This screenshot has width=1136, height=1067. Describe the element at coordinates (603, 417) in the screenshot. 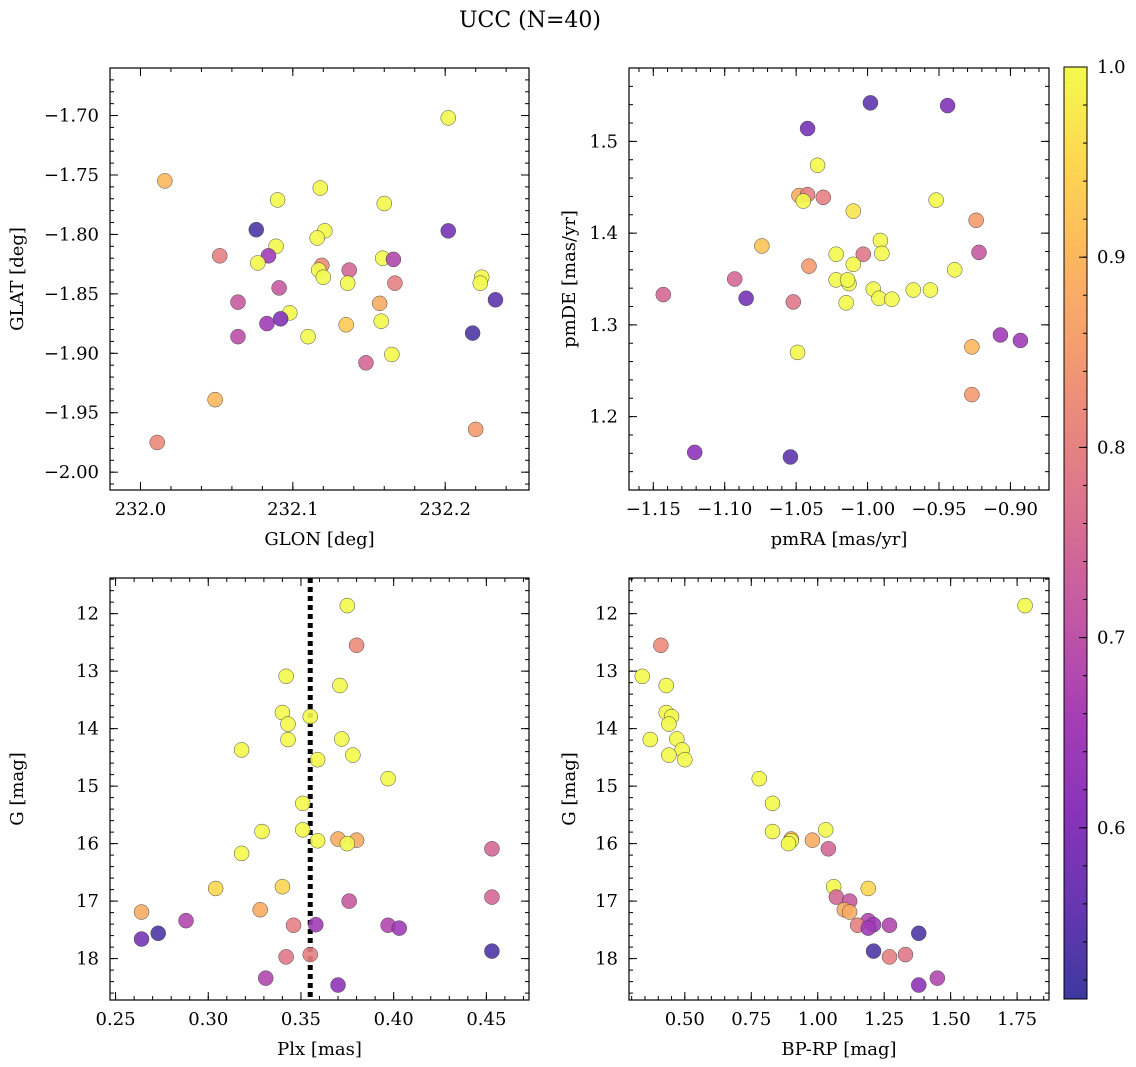

I see `y-tick-label: 1.2` at that location.